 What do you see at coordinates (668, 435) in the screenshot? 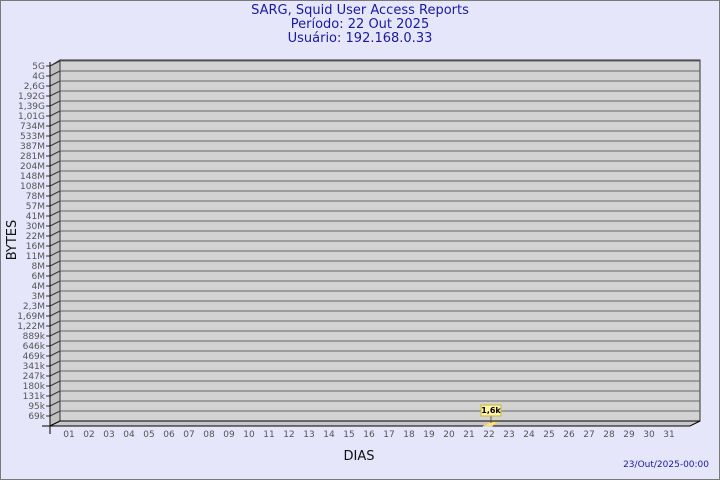
I see `x-tick-label: 31` at bounding box center [668, 435].